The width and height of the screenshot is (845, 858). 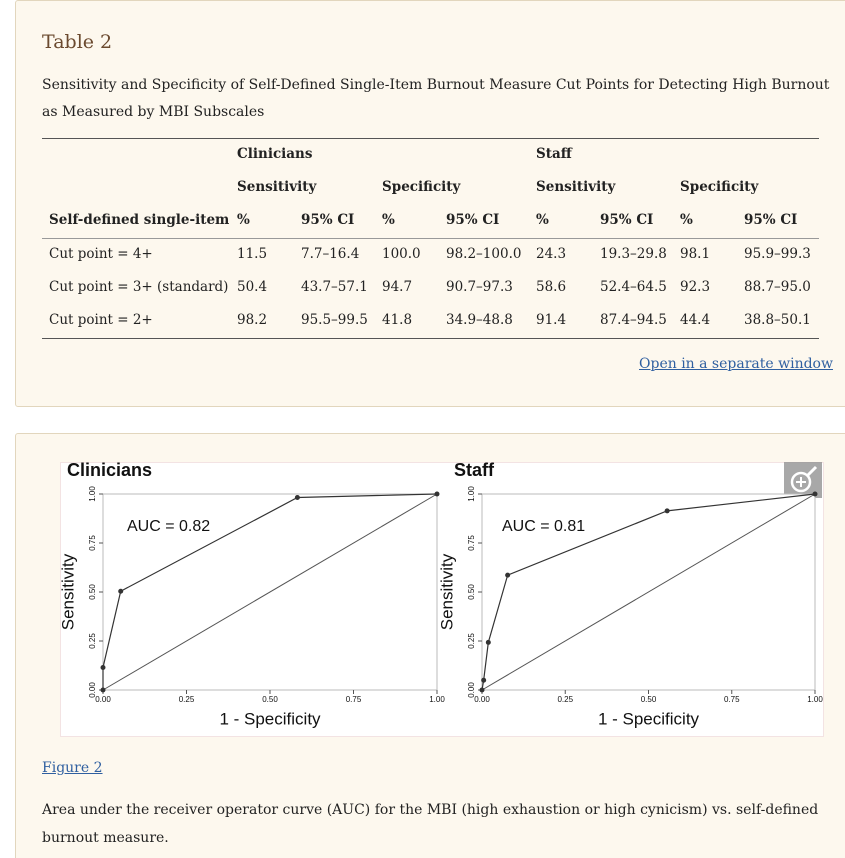 I want to click on table-cell: 34.9–48.8, so click(x=479, y=320).